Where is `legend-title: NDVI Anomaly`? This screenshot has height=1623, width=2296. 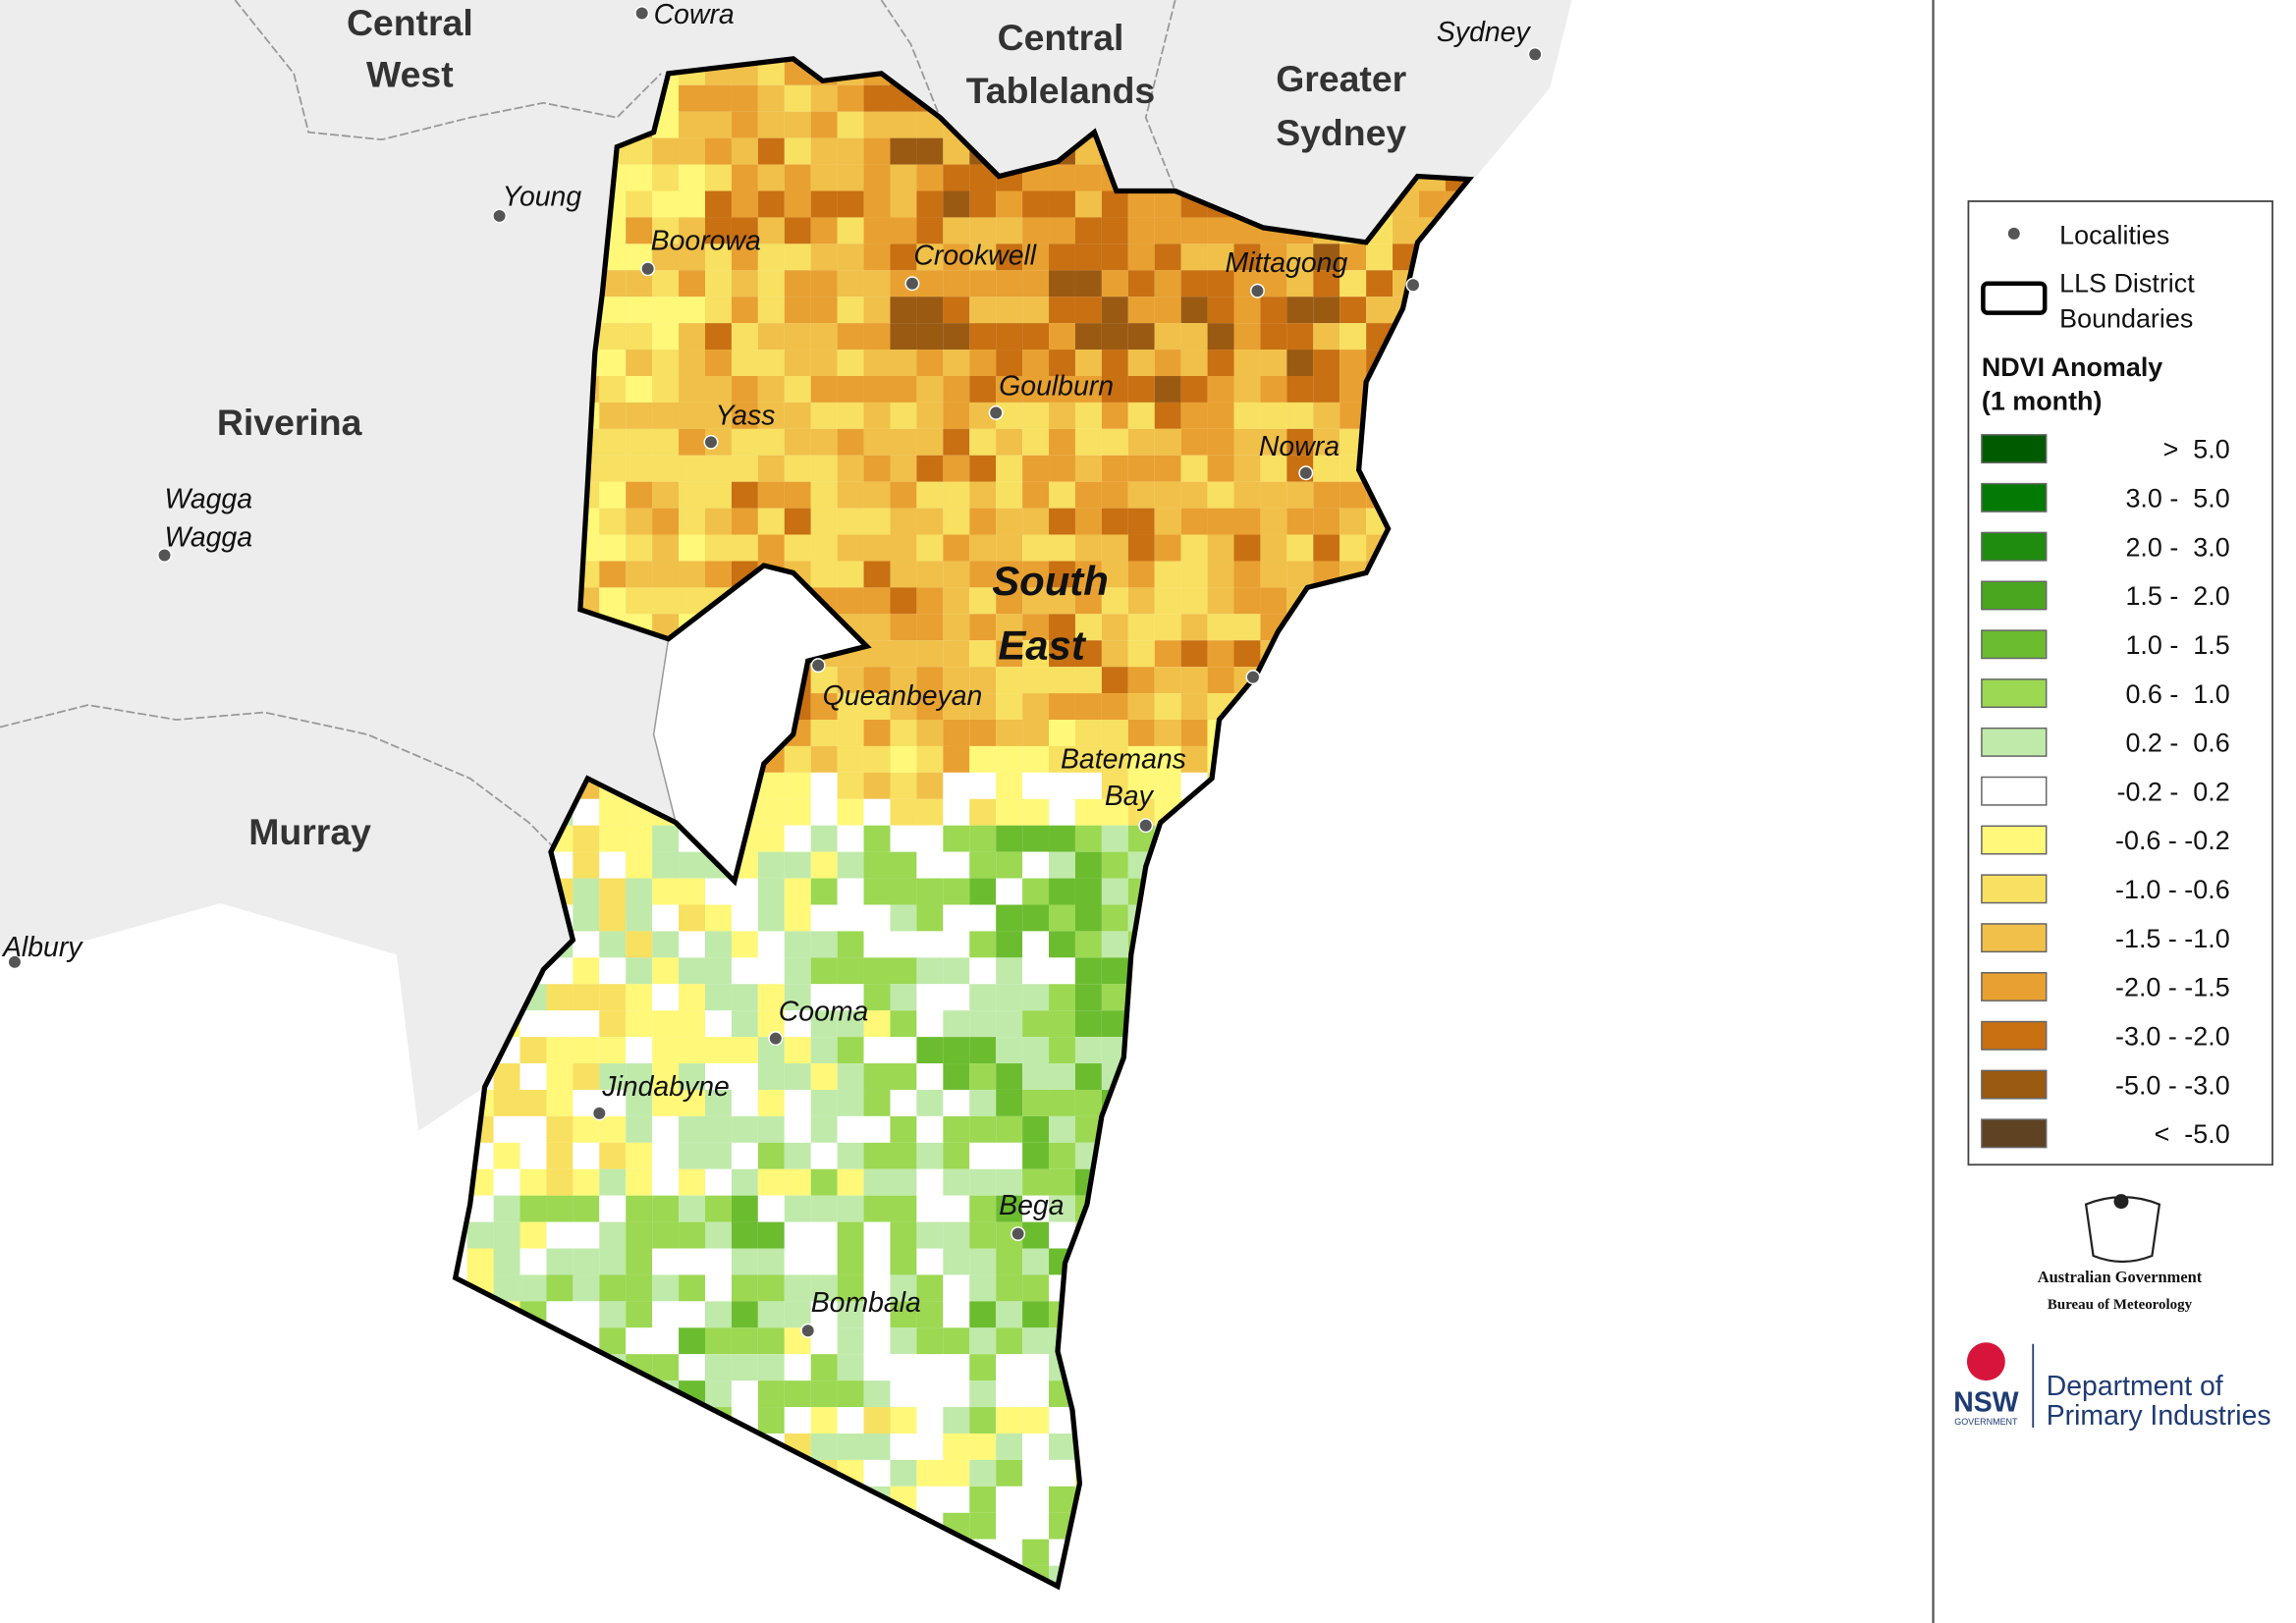 legend-title: NDVI Anomaly is located at coordinates (2072, 367).